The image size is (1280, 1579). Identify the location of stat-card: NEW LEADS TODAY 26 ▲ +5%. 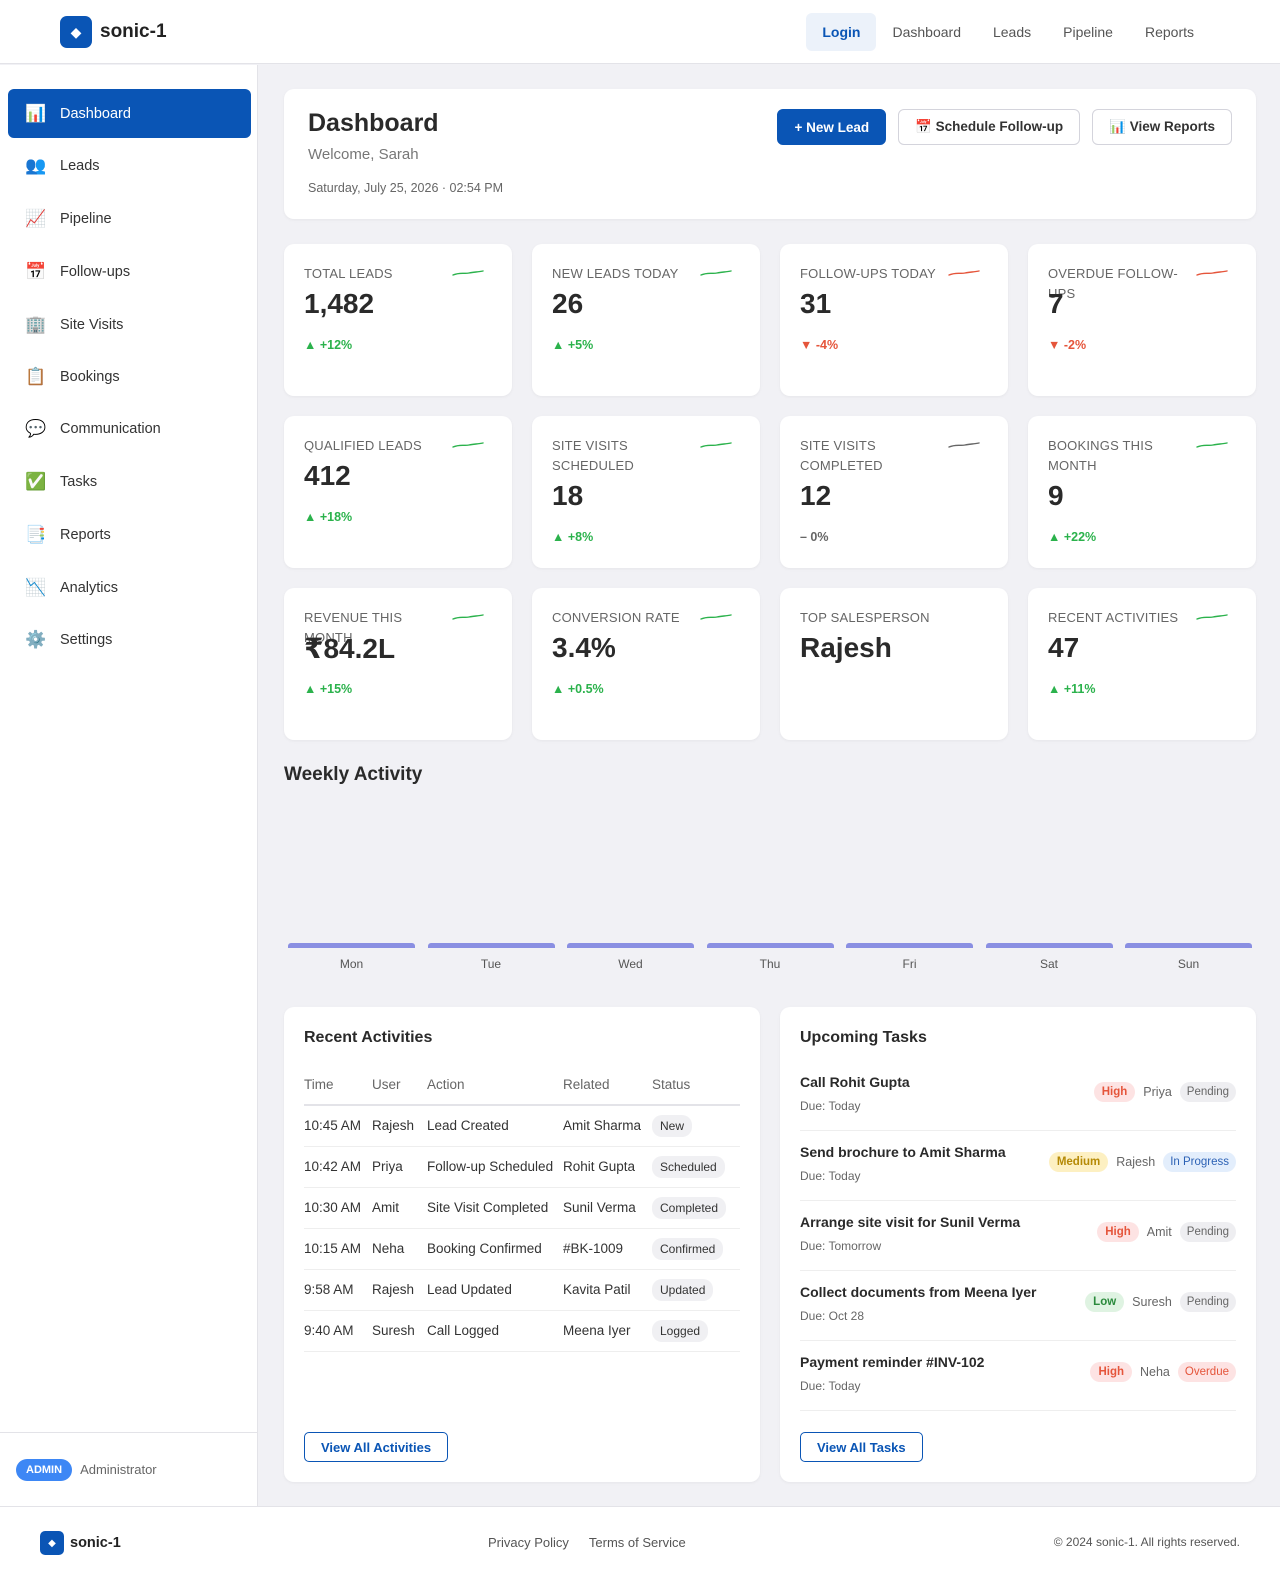
(646, 320).